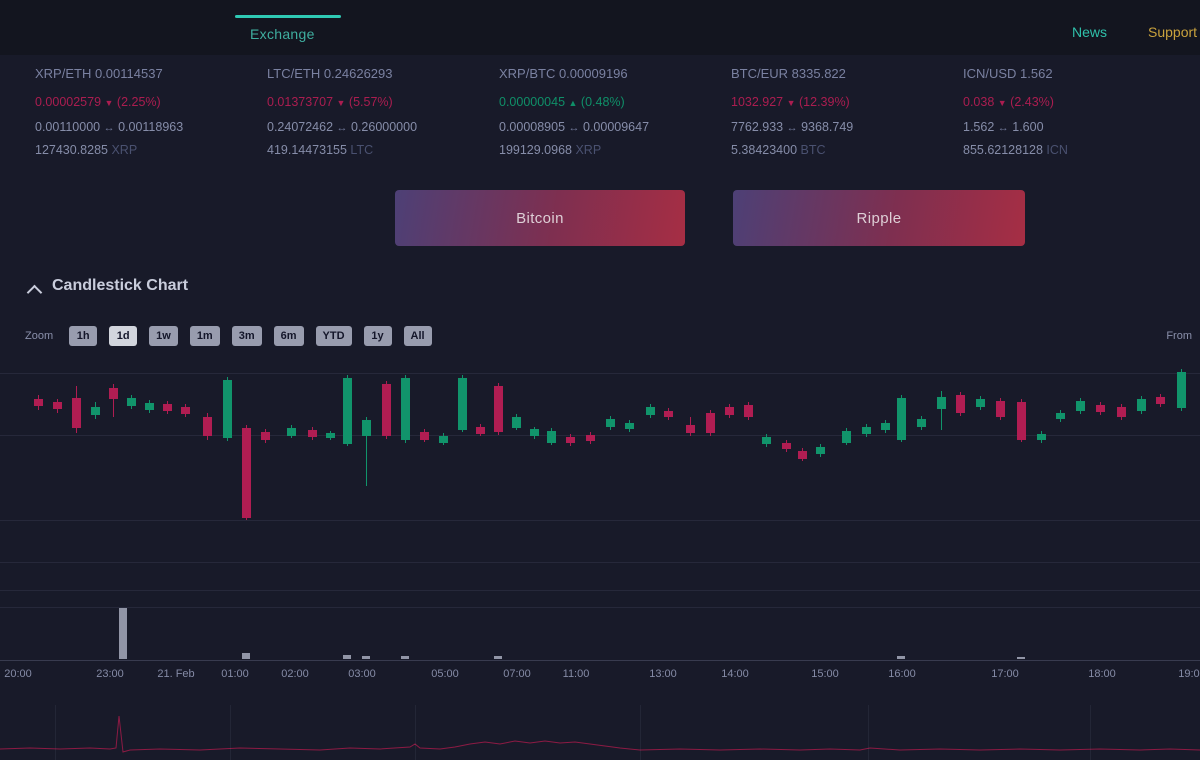 The width and height of the screenshot is (1200, 760). I want to click on ticker-pair-price: BTC/EUR 8335.822, so click(788, 73).